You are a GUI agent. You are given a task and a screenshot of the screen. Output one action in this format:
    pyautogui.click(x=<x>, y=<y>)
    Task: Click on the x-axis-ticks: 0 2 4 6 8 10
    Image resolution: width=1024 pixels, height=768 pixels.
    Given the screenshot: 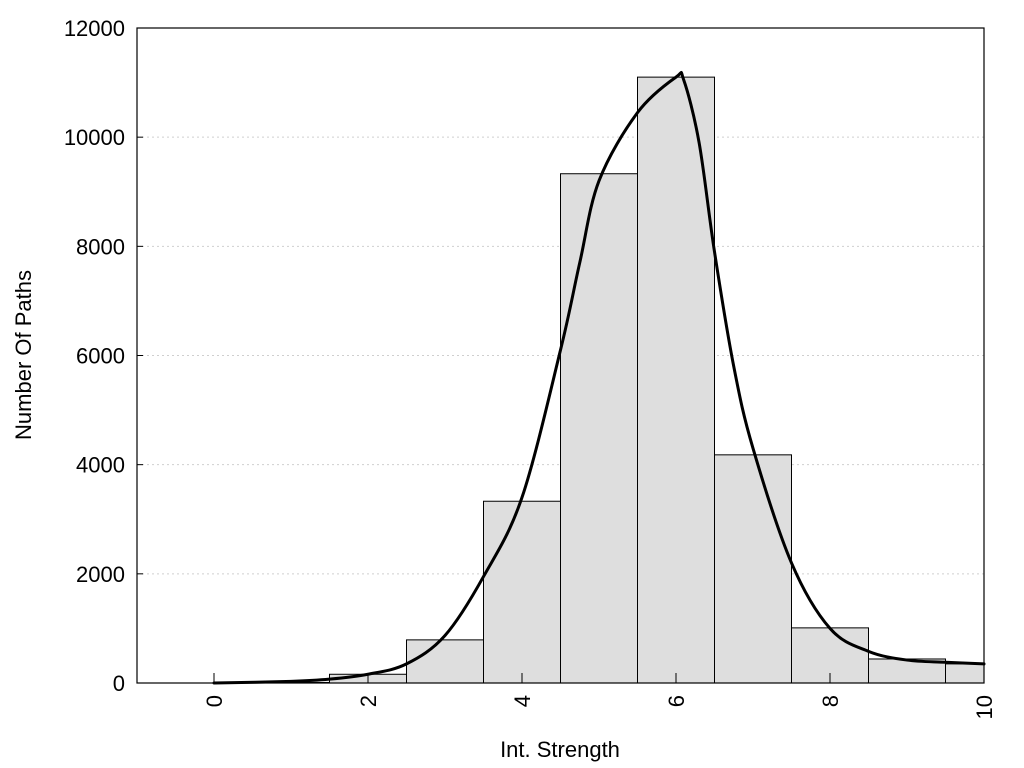 What is the action you would take?
    pyautogui.click(x=599, y=696)
    